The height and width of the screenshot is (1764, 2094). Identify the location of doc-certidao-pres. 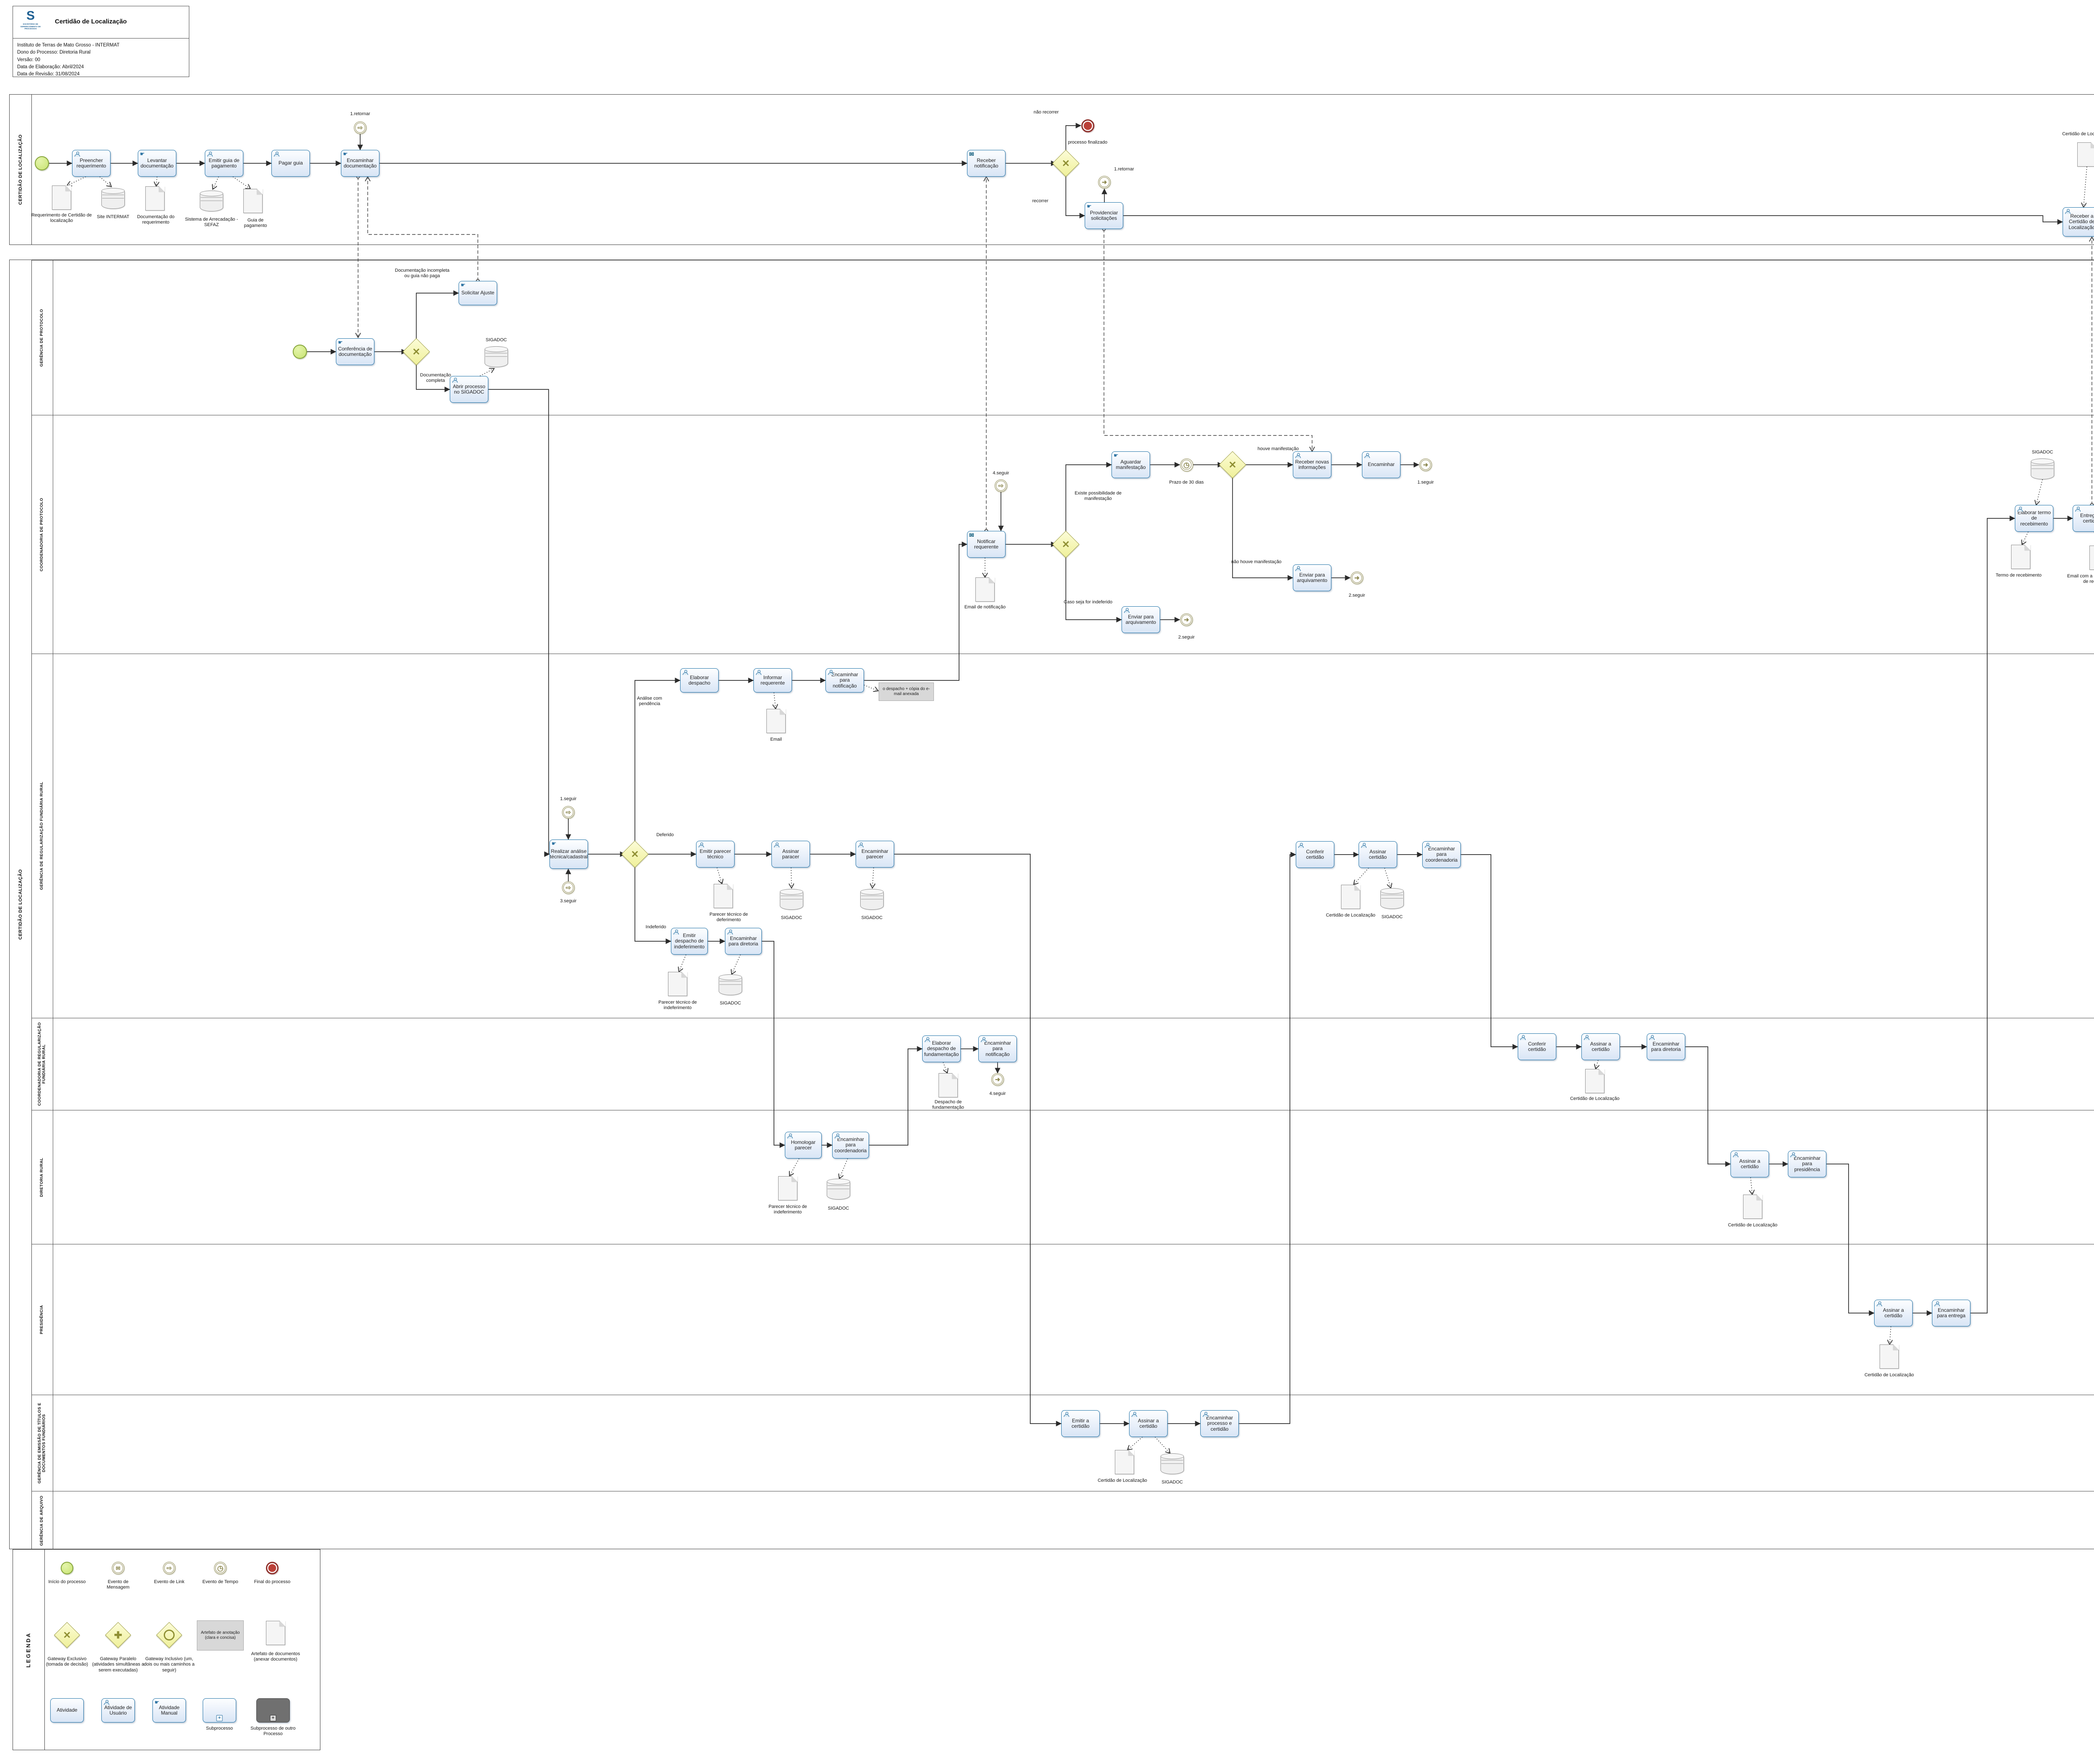
(1889, 1356).